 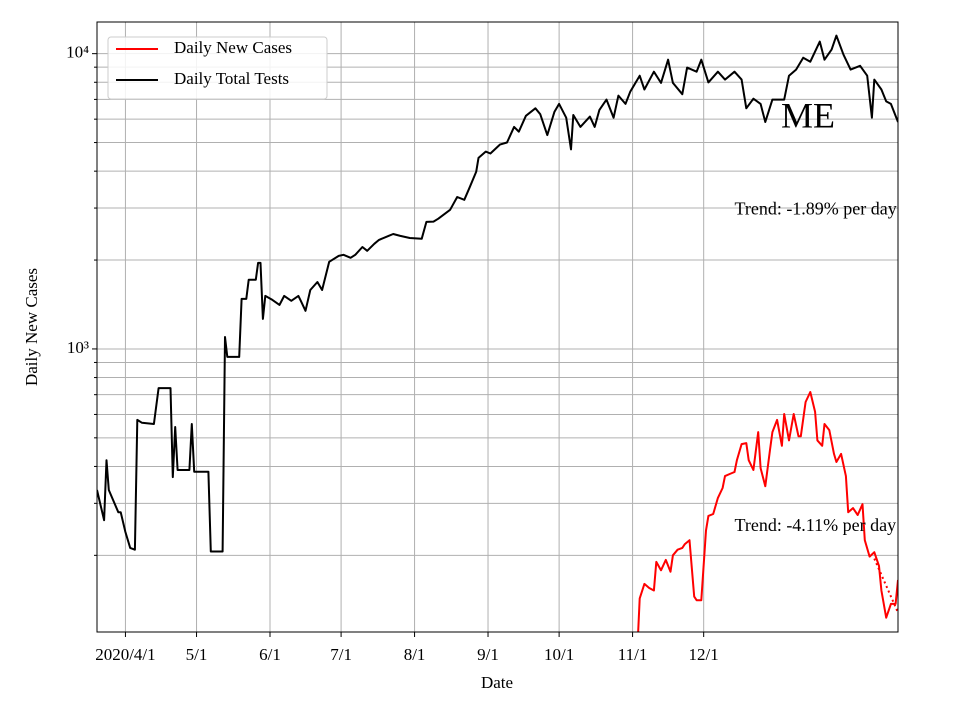 What do you see at coordinates (31, 327) in the screenshot?
I see `y-axis-label: Daily New Cases` at bounding box center [31, 327].